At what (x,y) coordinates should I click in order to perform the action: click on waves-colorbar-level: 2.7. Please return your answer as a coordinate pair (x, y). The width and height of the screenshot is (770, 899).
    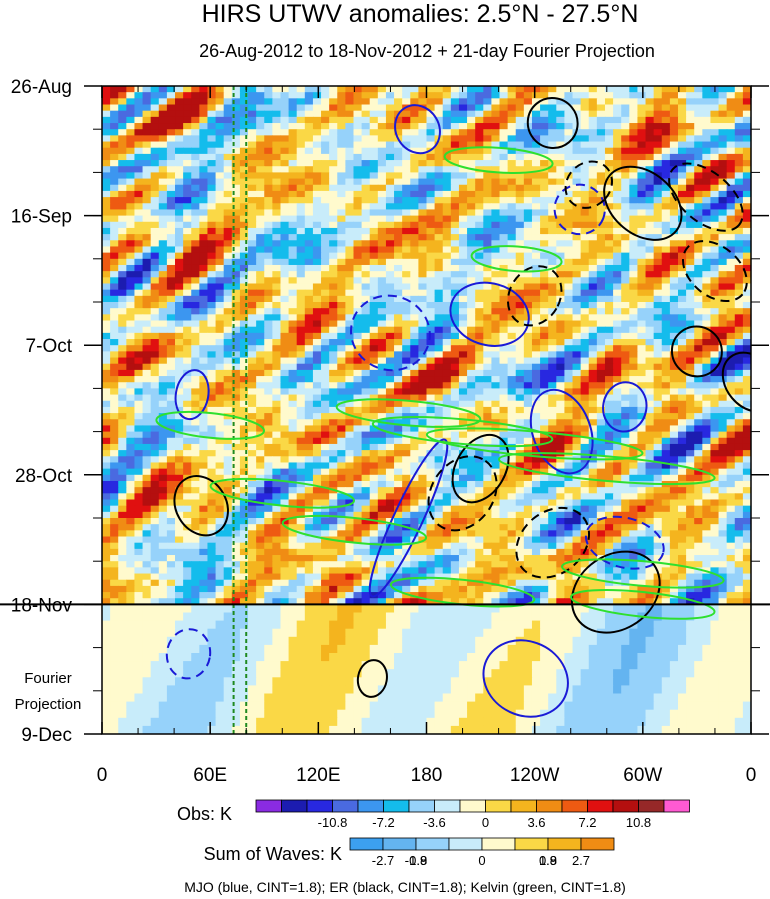
    Looking at the image, I should click on (581, 860).